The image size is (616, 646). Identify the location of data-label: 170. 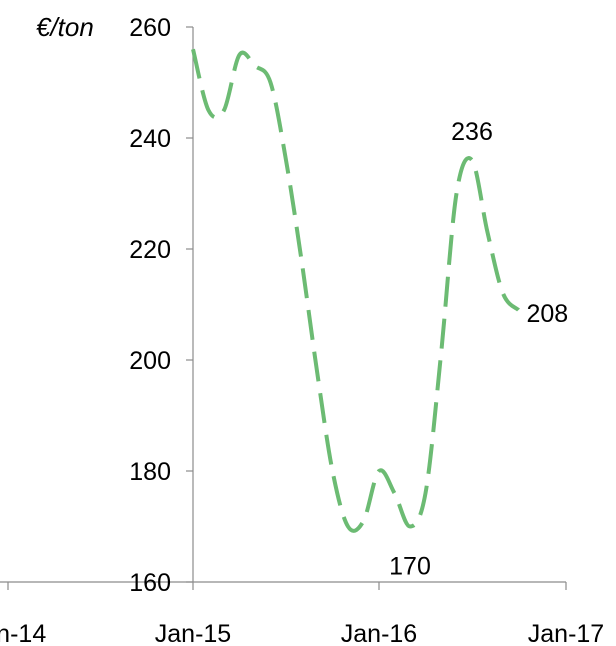
(410, 567).